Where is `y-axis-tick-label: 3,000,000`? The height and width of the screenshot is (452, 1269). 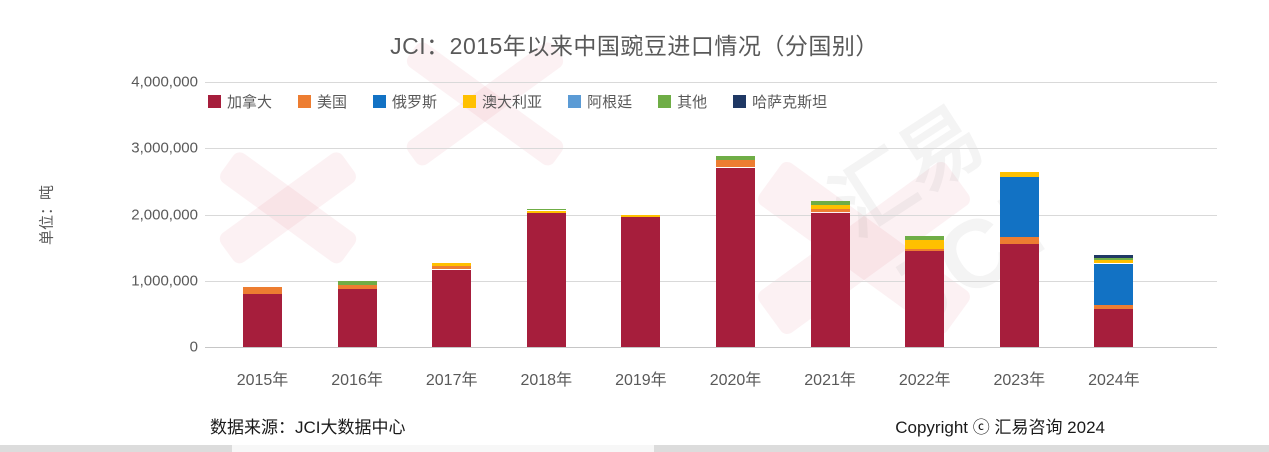
y-axis-tick-label: 3,000,000 is located at coordinates (164, 148).